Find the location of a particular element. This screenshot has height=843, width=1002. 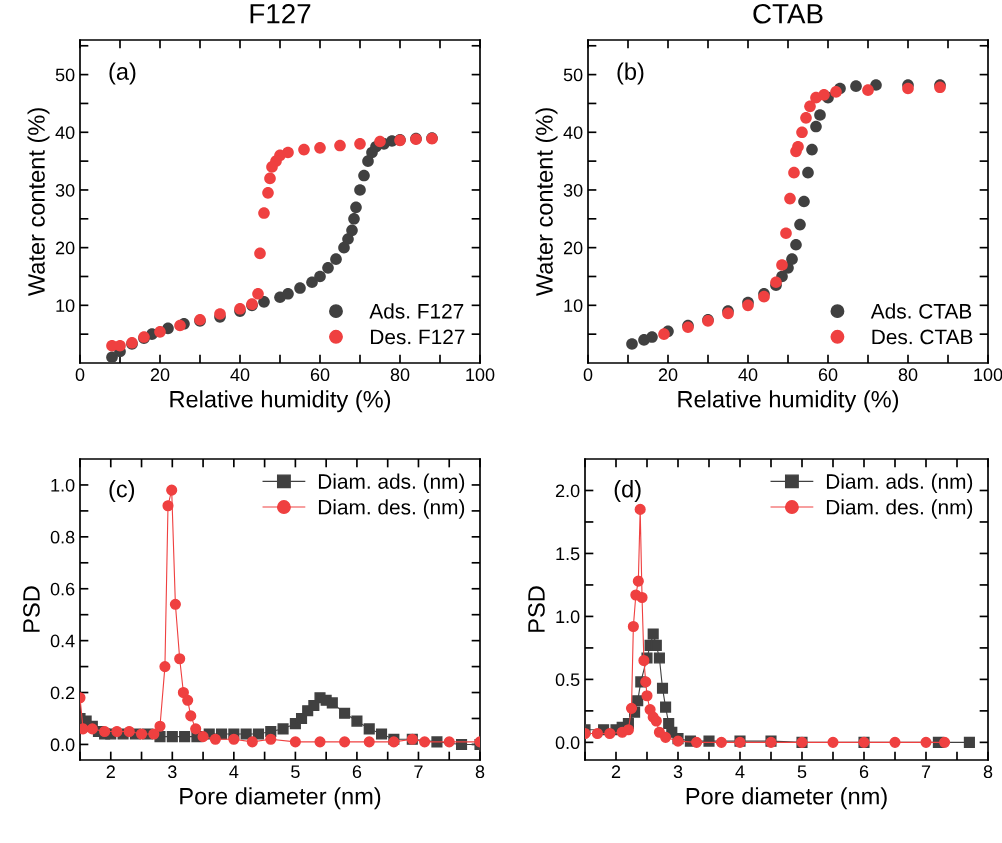

annotation: (c) is located at coordinates (122, 491).